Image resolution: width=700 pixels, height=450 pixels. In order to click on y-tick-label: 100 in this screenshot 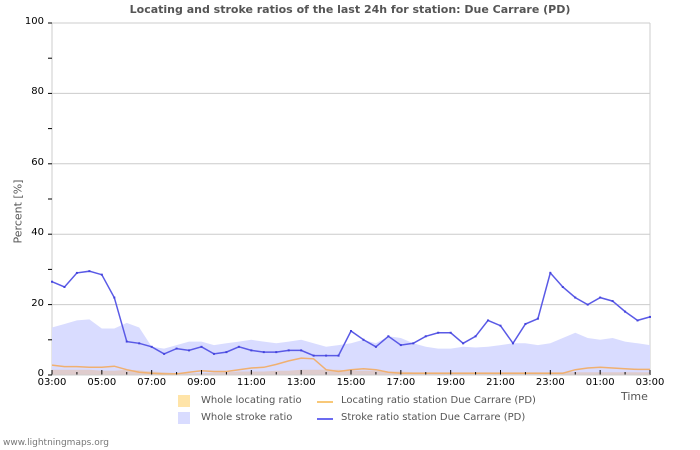, I will do `click(34, 21)`.